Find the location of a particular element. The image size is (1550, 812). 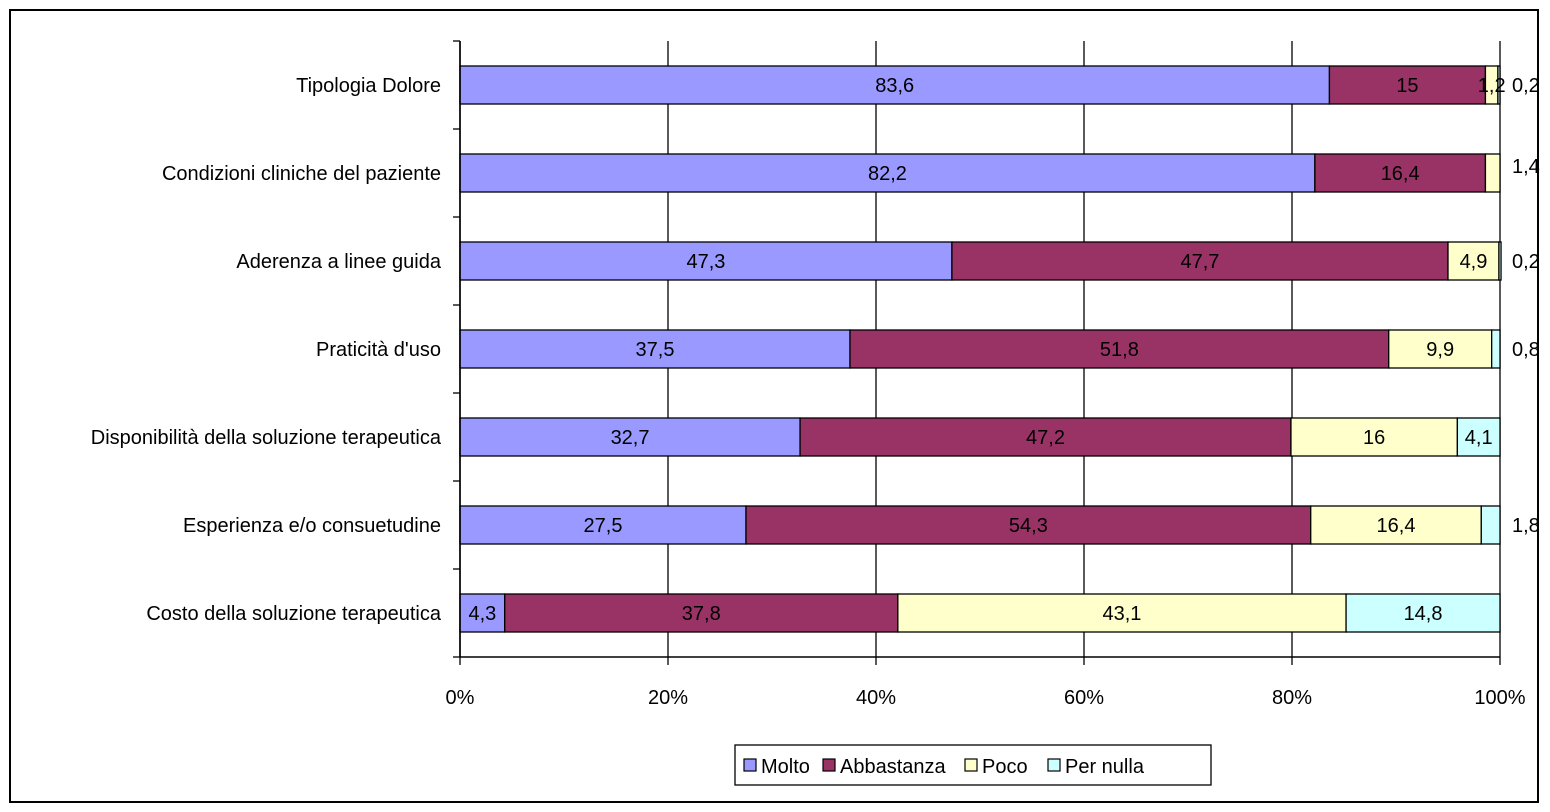

outside-data-label: 0,8 is located at coordinates (1526, 350).